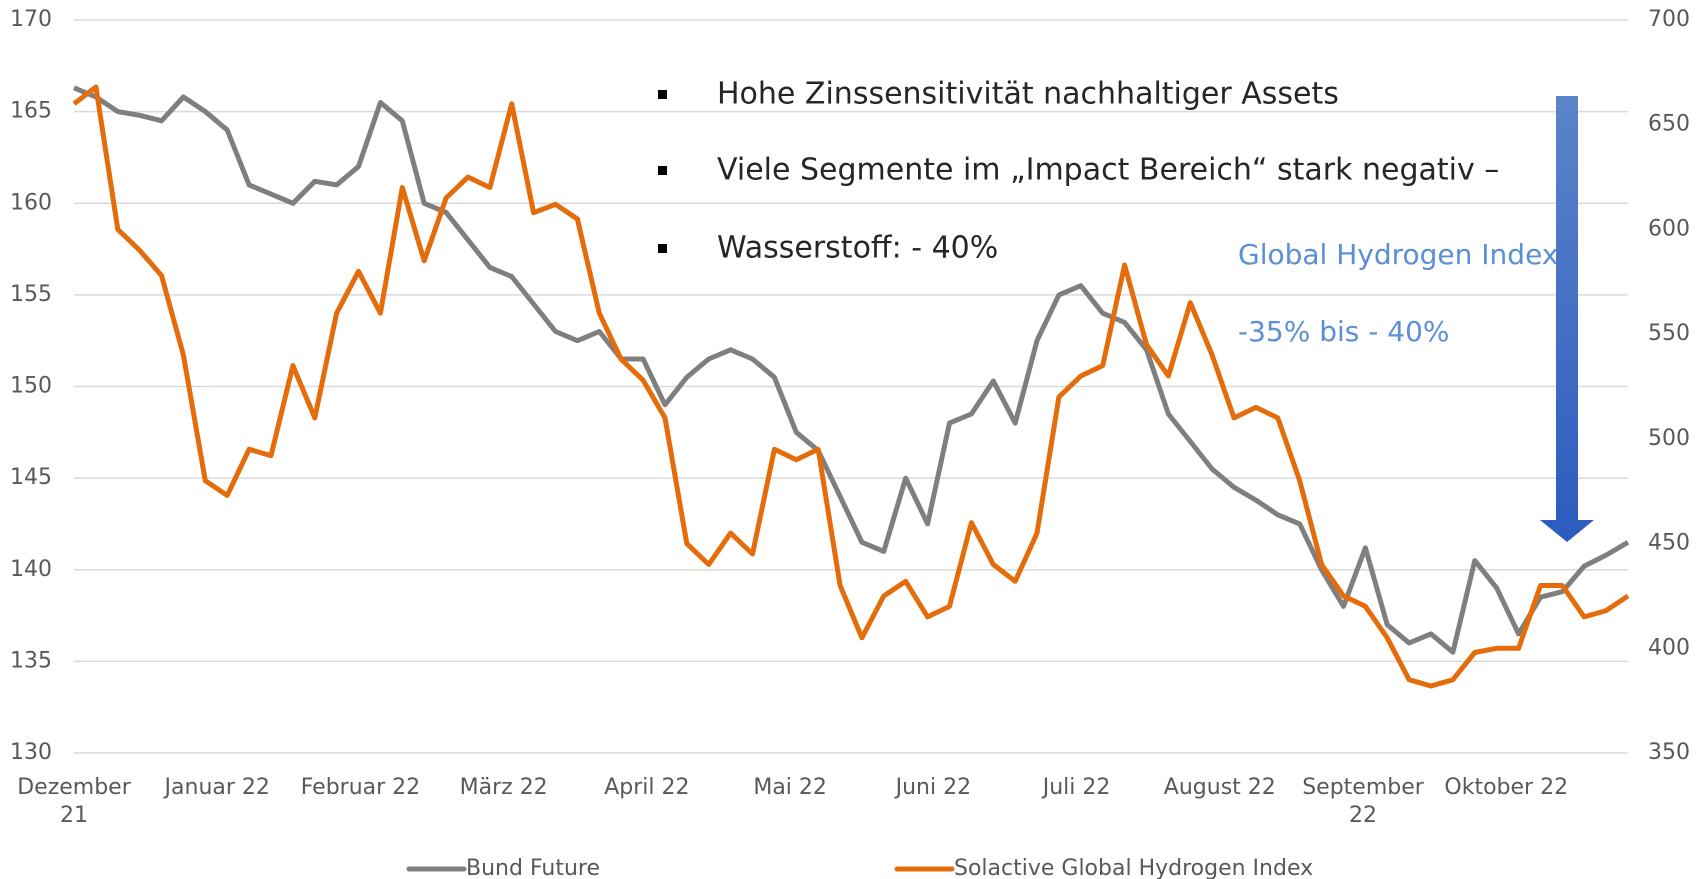 The image size is (1702, 879). What do you see at coordinates (1669, 647) in the screenshot?
I see `y2-tick-label: 400` at bounding box center [1669, 647].